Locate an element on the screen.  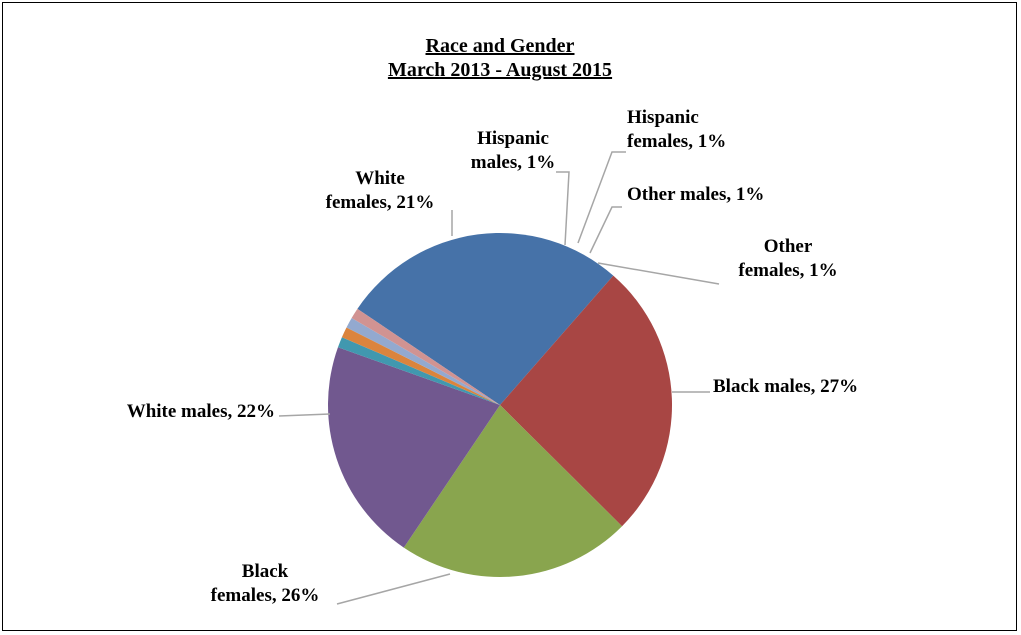
chart-title-line1: Race and Gender is located at coordinates (500, 46).